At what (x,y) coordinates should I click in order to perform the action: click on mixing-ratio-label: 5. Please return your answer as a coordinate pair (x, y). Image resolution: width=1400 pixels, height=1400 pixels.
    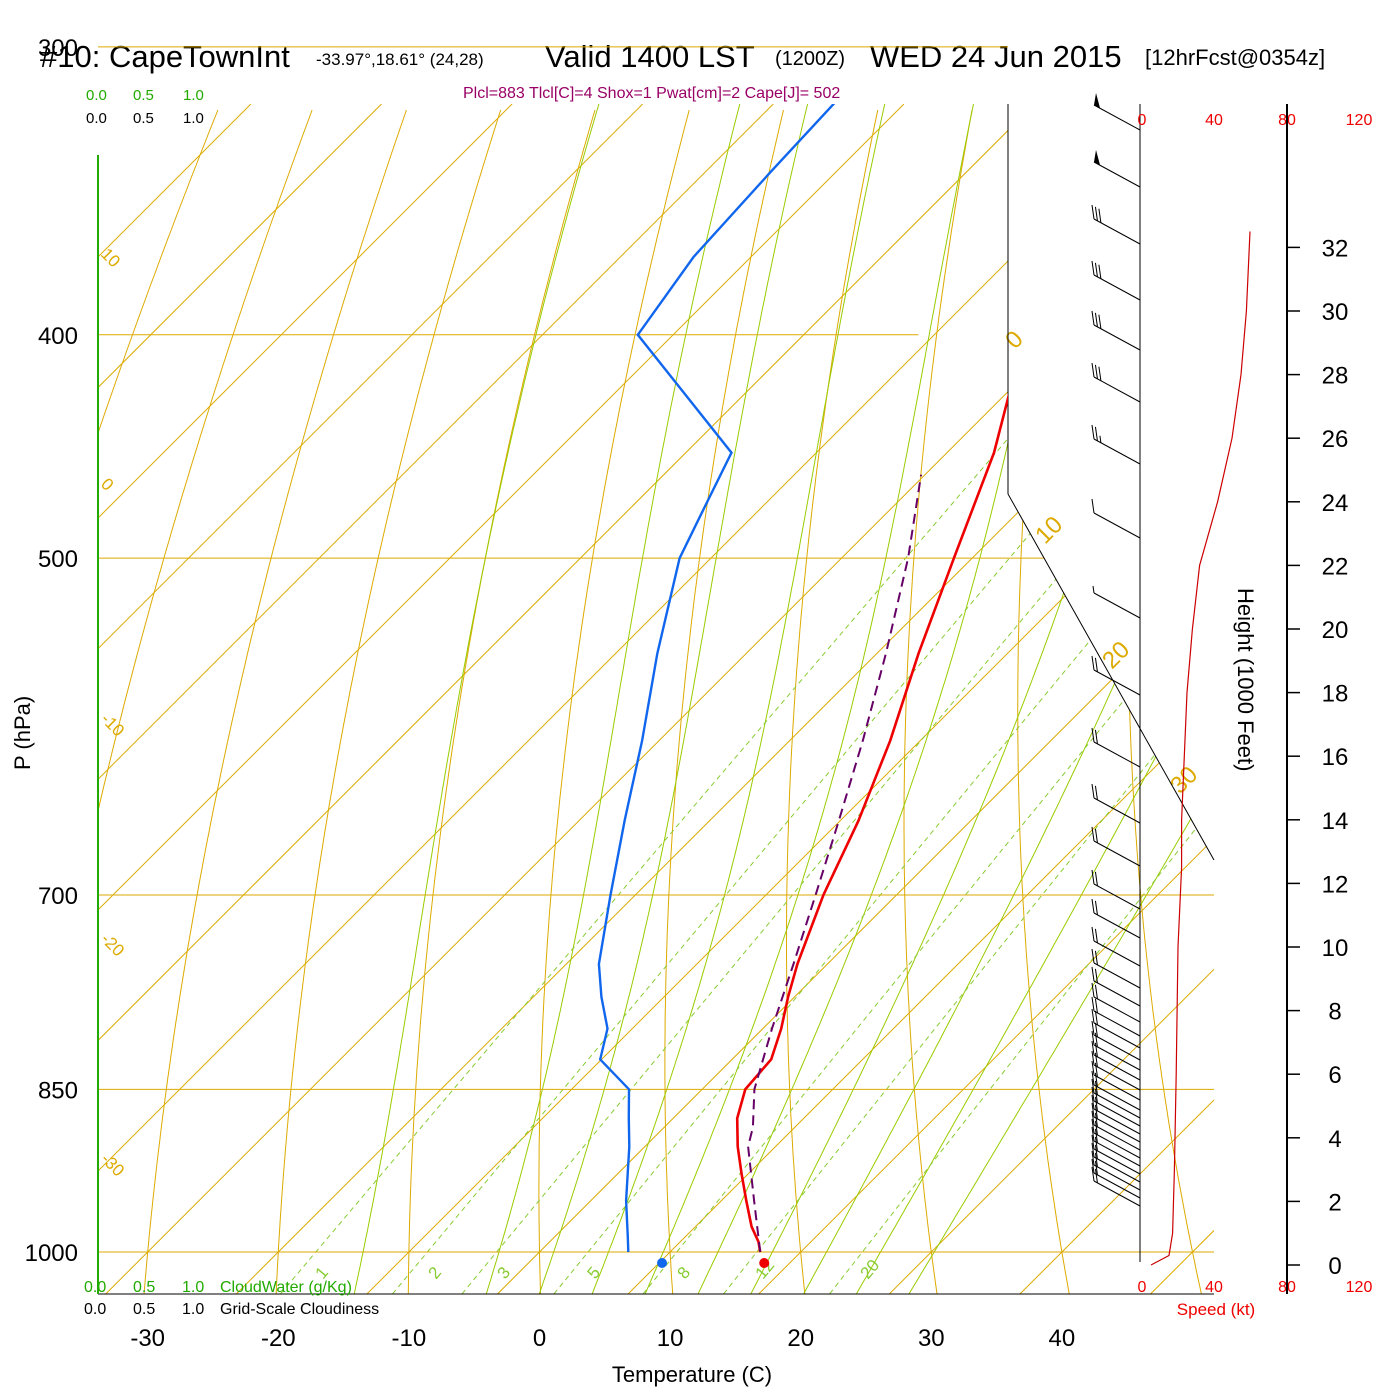
    Looking at the image, I should click on (594, 1272).